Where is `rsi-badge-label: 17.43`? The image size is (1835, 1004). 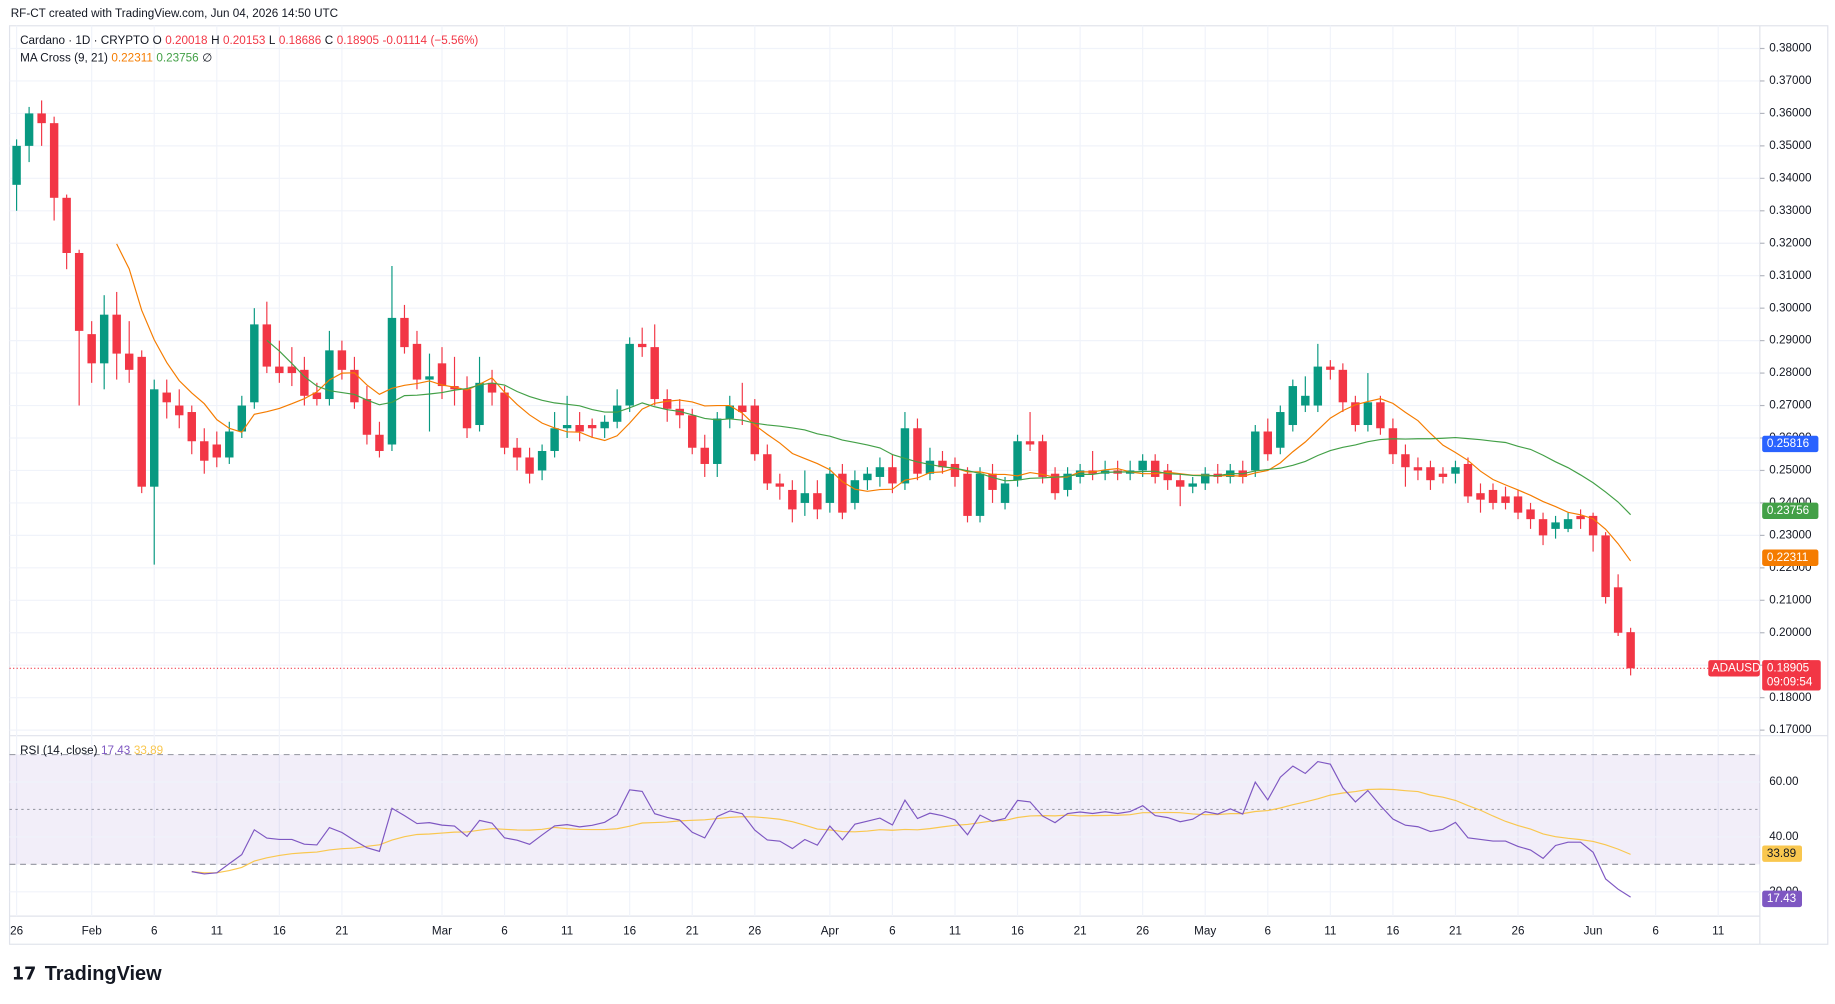 rsi-badge-label: 17.43 is located at coordinates (1781, 898).